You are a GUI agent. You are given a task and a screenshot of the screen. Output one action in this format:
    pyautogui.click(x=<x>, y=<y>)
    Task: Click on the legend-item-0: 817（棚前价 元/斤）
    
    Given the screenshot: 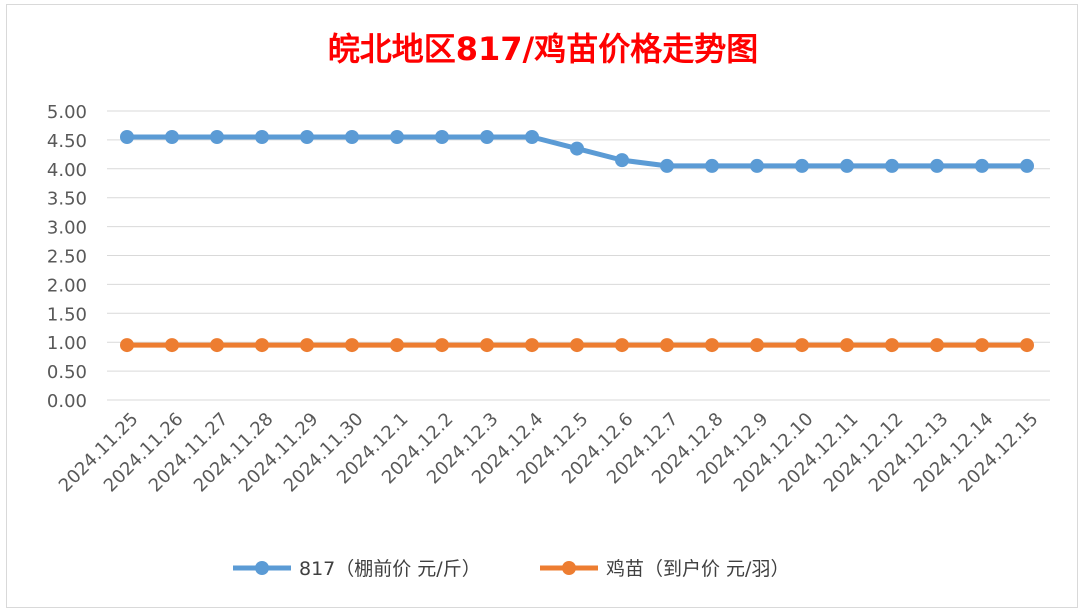 What is the action you would take?
    pyautogui.click(x=357, y=569)
    